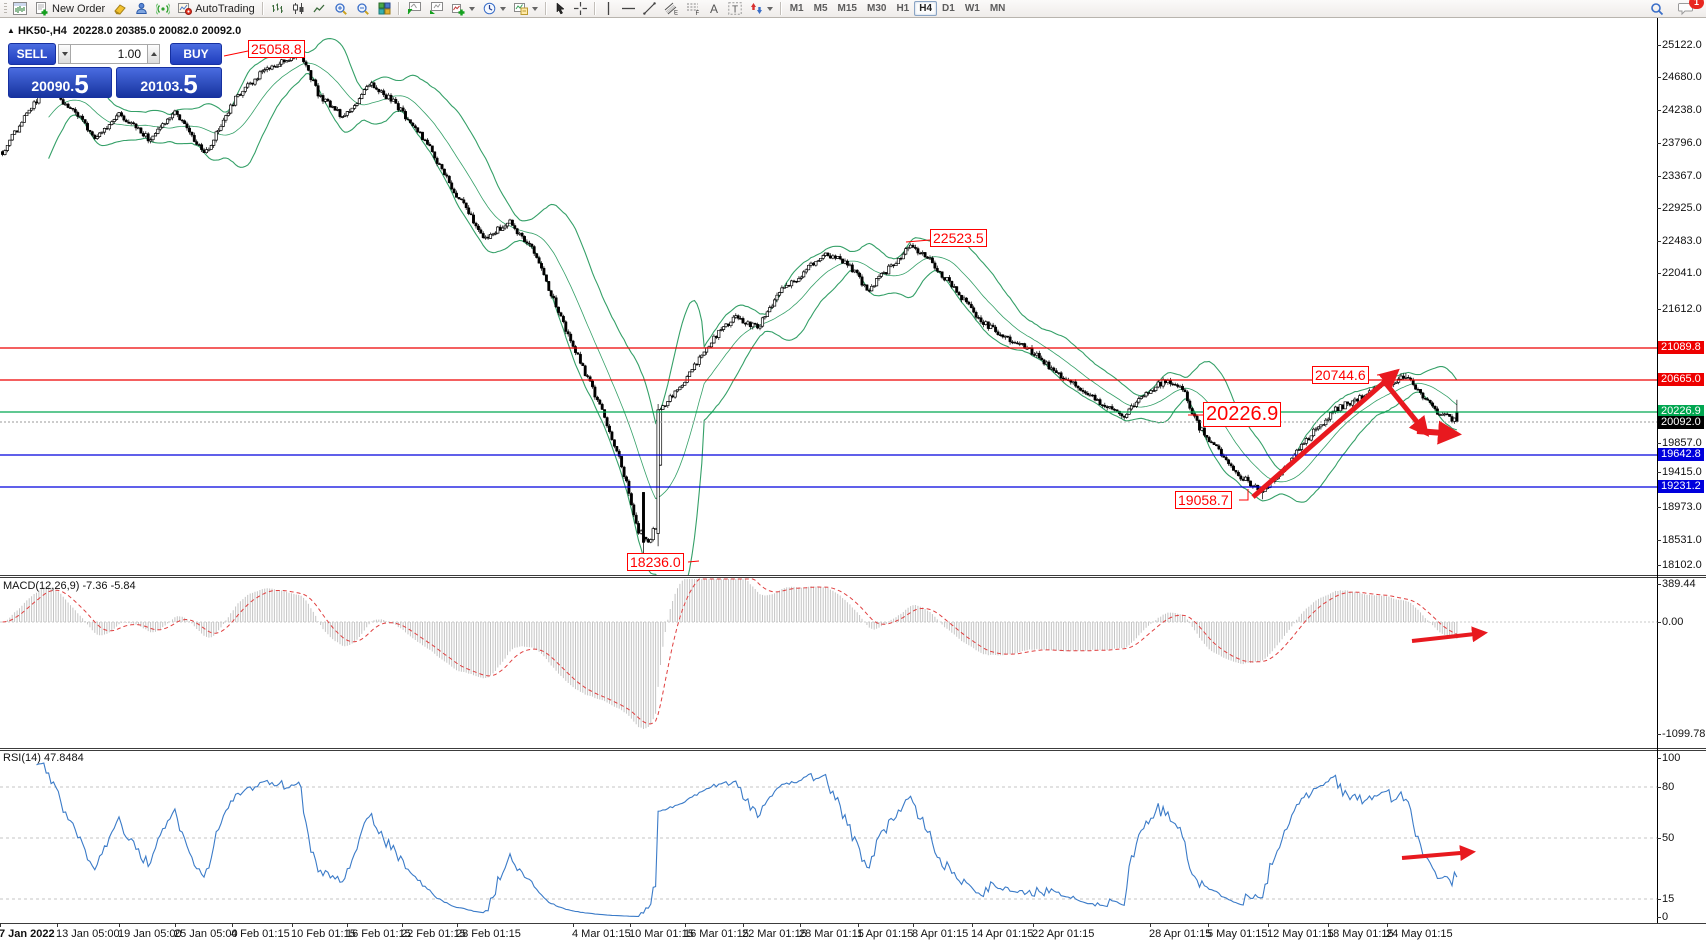 The height and width of the screenshot is (944, 1706). What do you see at coordinates (820, 8) in the screenshot?
I see `timeframe-m5-button: M5` at bounding box center [820, 8].